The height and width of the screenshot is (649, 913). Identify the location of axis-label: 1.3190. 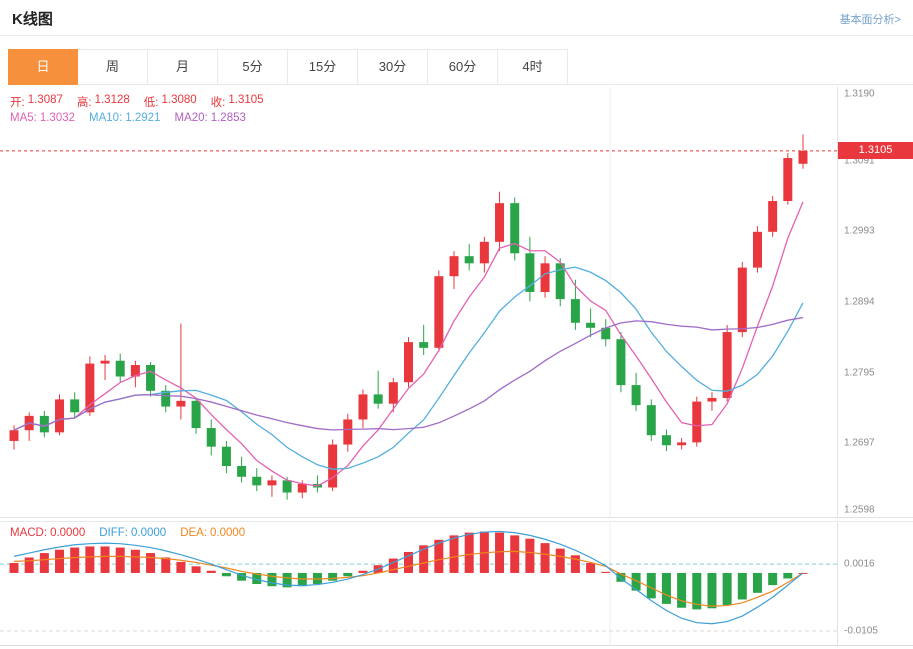
(859, 94).